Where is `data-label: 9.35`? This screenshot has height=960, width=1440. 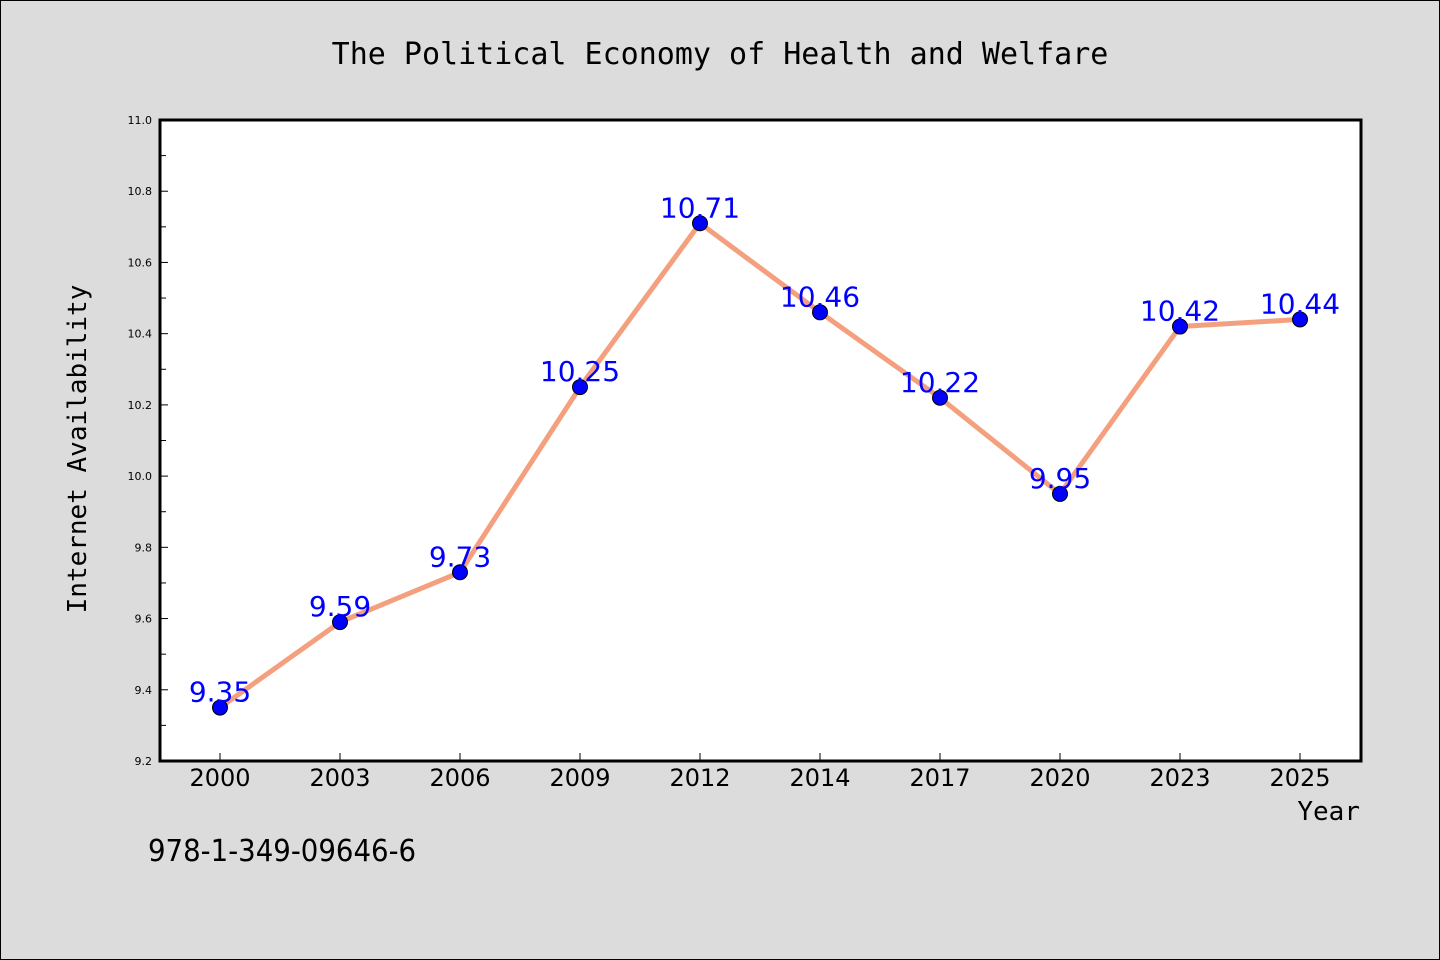
data-label: 9.35 is located at coordinates (220, 692).